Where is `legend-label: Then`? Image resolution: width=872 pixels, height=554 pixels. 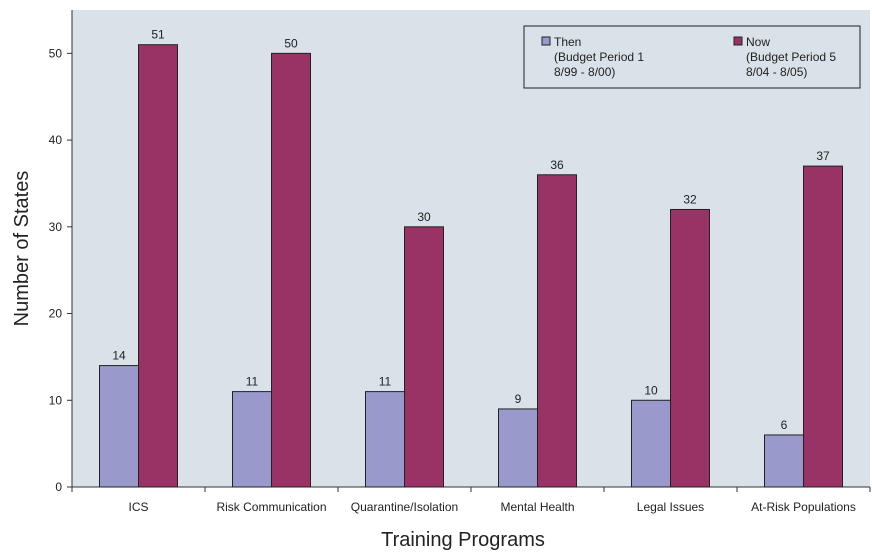 legend-label: Then is located at coordinates (567, 42).